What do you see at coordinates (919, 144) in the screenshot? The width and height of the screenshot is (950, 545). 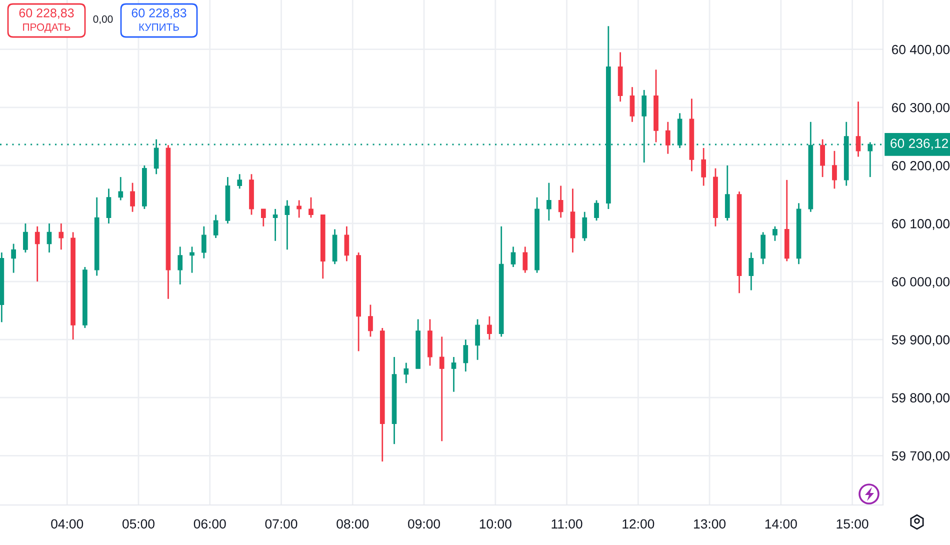 I see `ref-line-label: 60 236,12` at bounding box center [919, 144].